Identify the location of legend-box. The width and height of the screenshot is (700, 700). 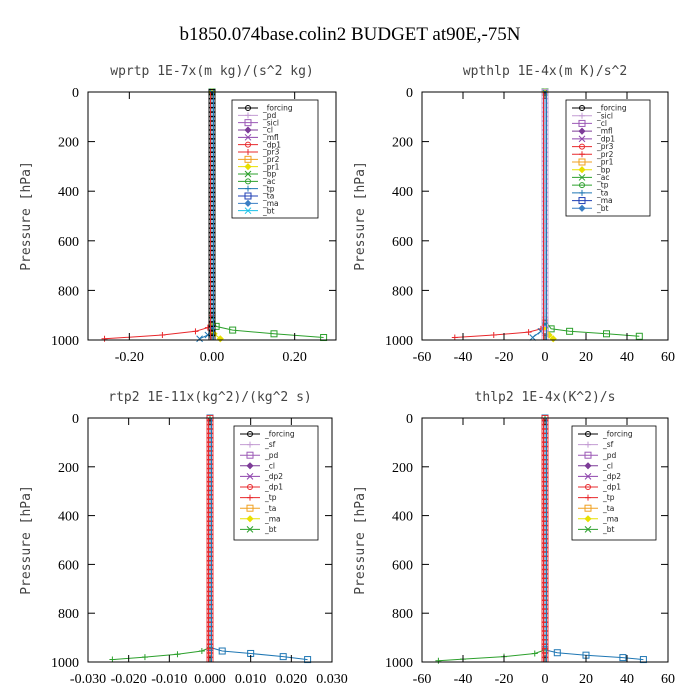
(608, 158).